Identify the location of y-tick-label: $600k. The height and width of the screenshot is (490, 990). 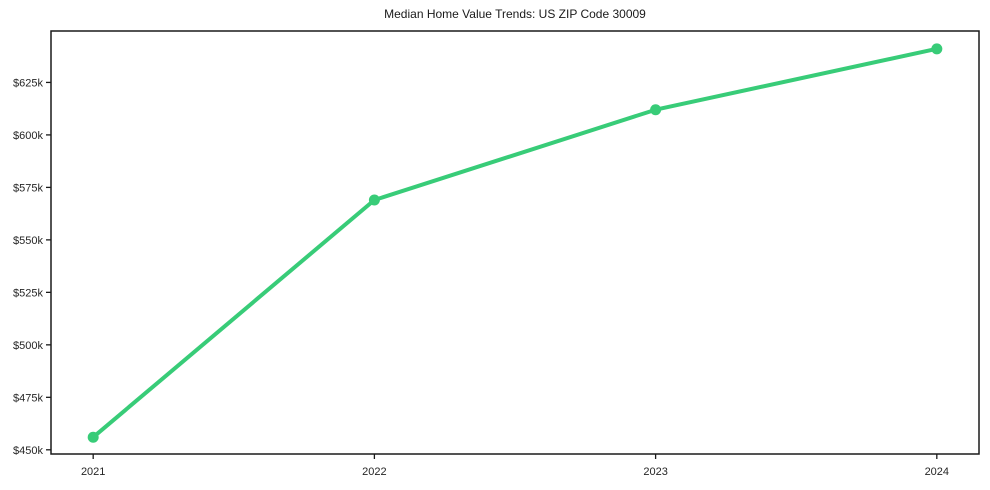
(28, 136).